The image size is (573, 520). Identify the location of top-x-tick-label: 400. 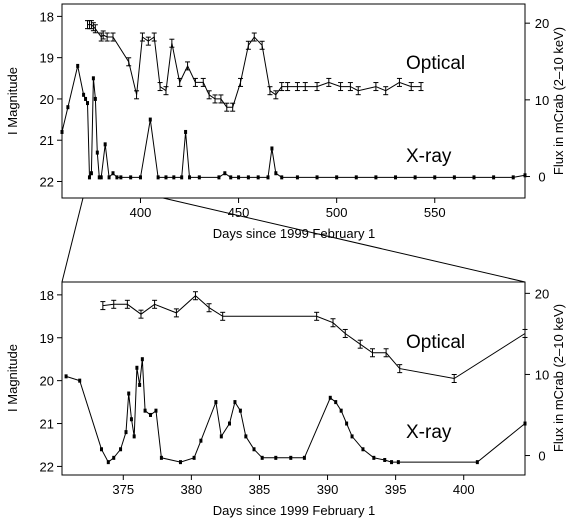
(141, 212).